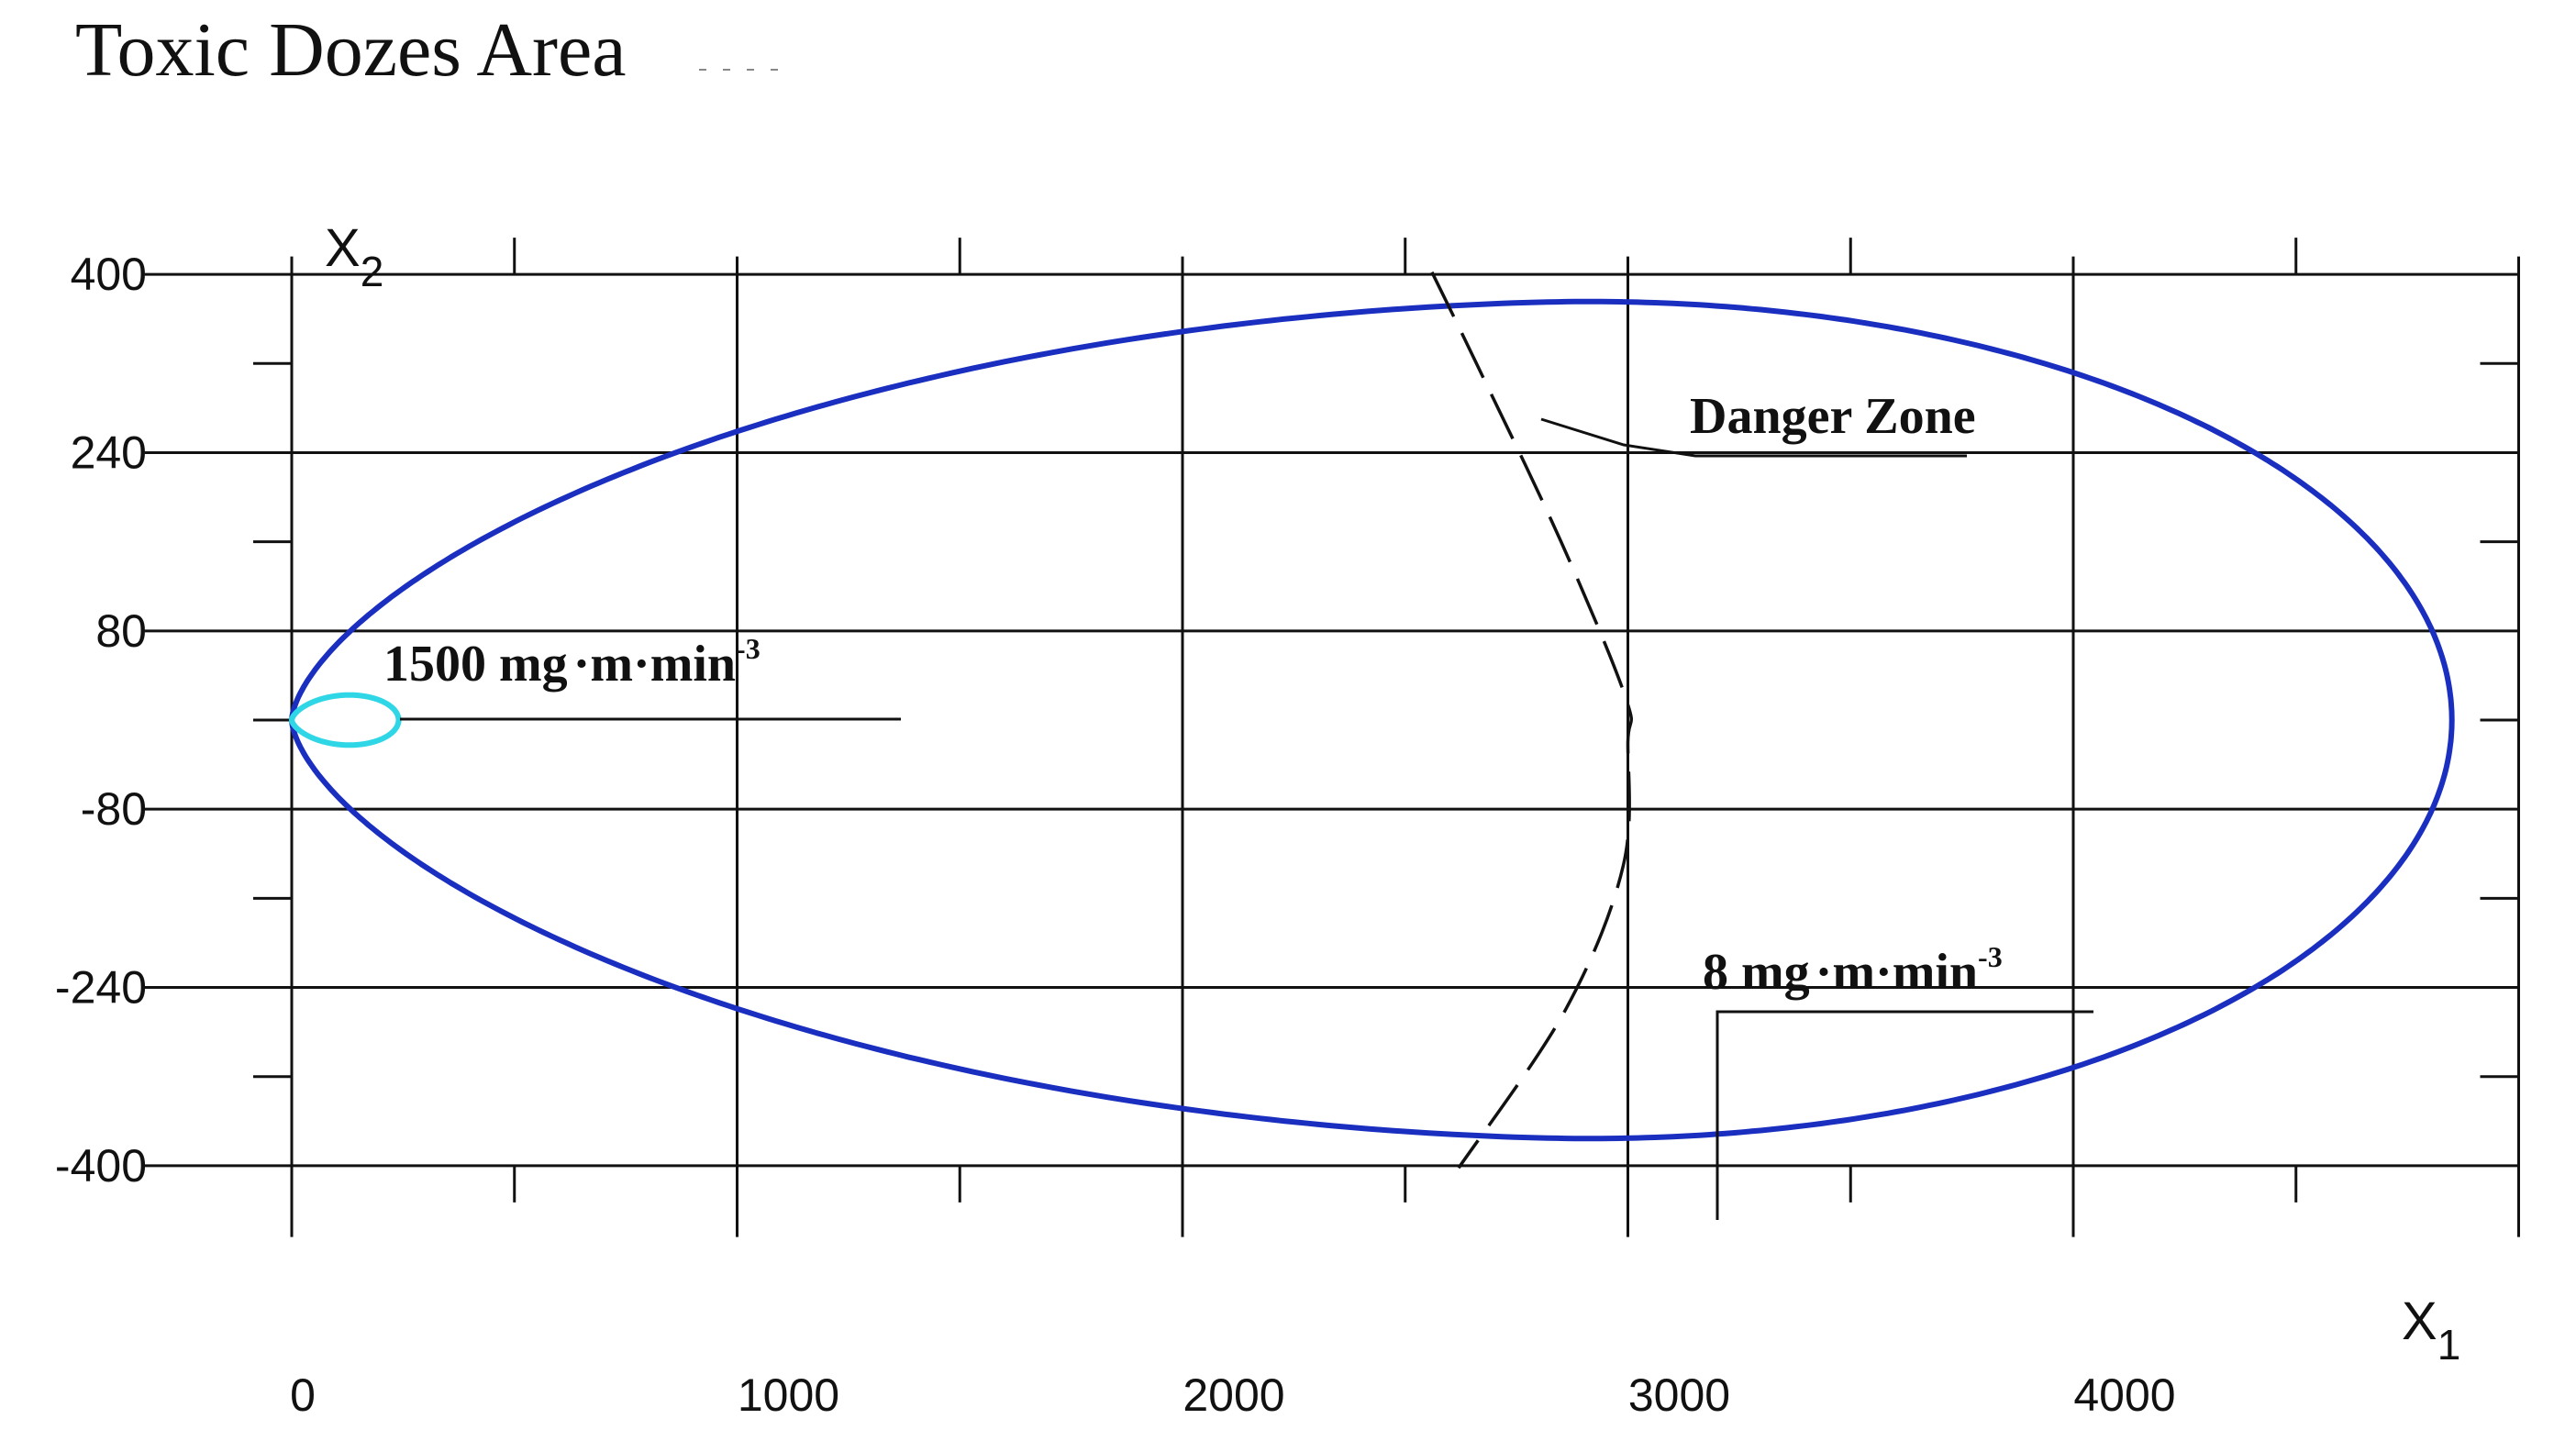 The width and height of the screenshot is (2576, 1441). What do you see at coordinates (572, 662) in the screenshot?
I see `inner-contour-label: 1500 mg ·m·min-3` at bounding box center [572, 662].